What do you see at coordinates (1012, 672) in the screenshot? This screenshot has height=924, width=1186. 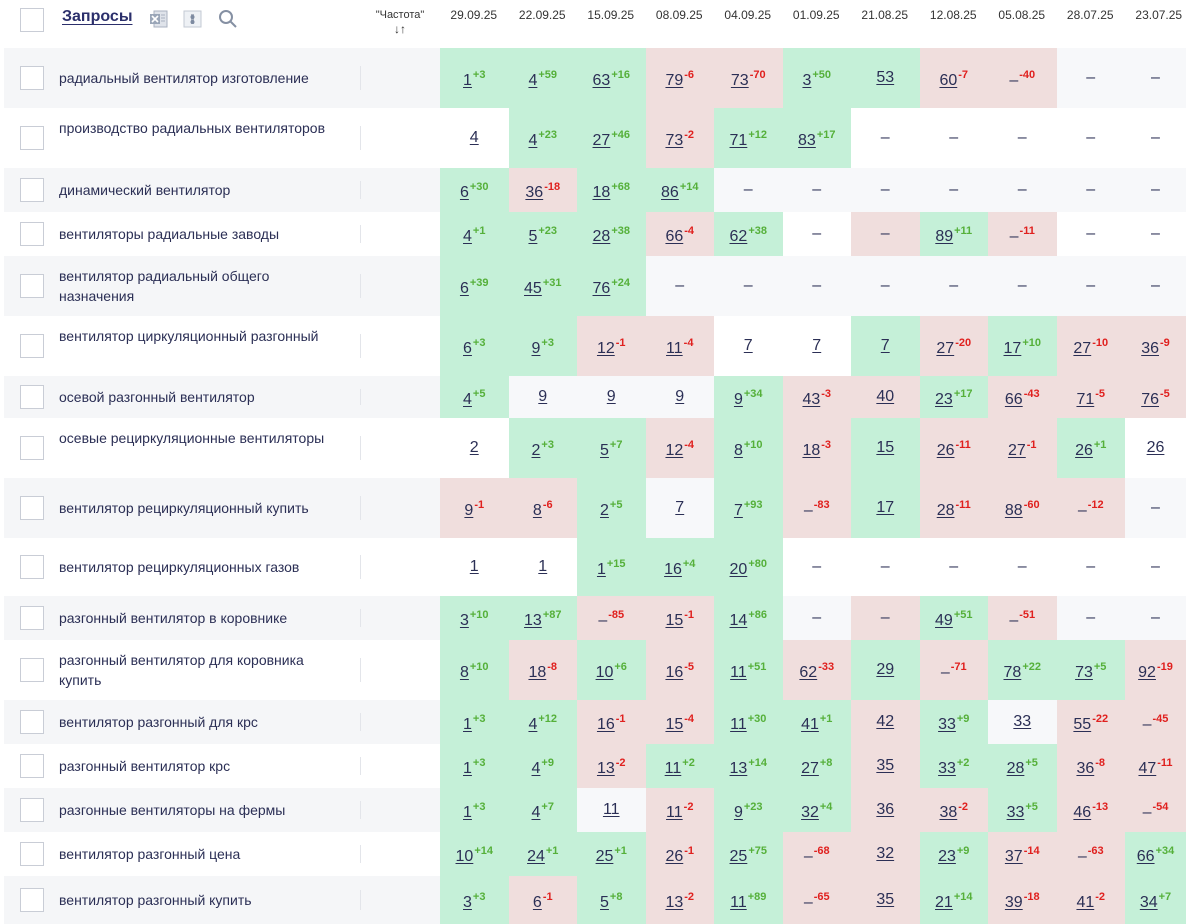 I see `position-link: 78` at bounding box center [1012, 672].